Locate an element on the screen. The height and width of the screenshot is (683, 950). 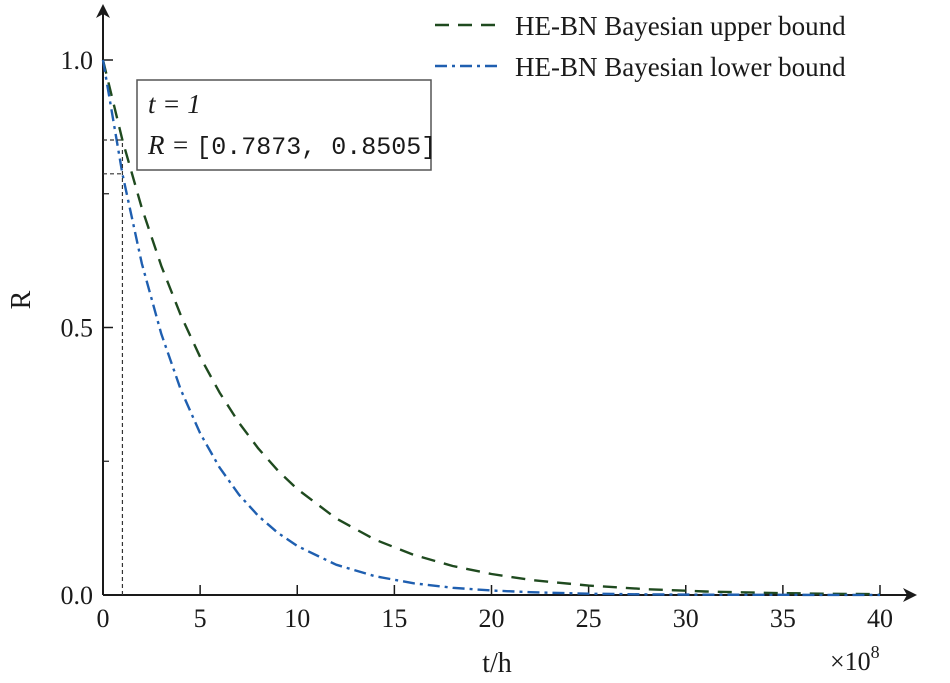
x-tick-label: 0 is located at coordinates (103, 618).